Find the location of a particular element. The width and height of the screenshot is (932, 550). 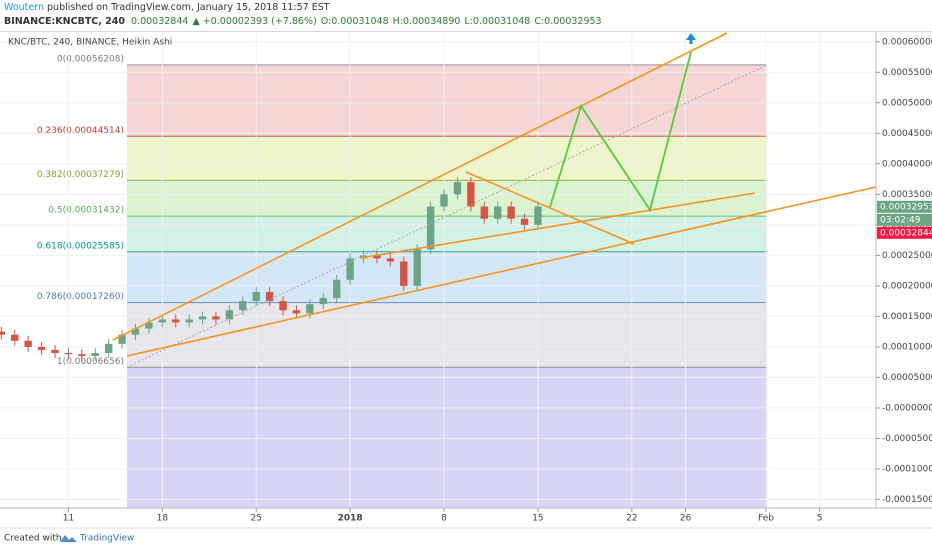

ohlc-high: H:0.00034890 is located at coordinates (427, 21).